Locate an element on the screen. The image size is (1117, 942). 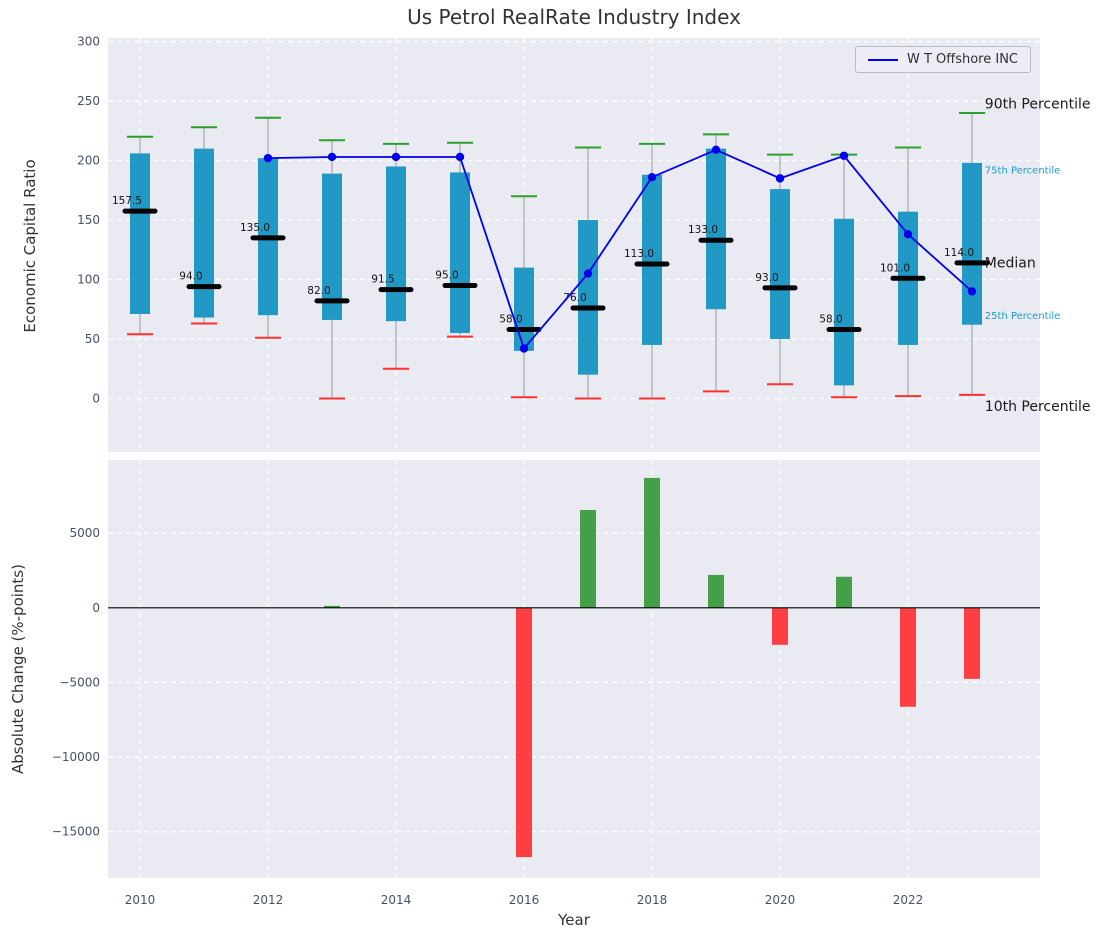
top-y-tick-label: 0 is located at coordinates (96, 398).